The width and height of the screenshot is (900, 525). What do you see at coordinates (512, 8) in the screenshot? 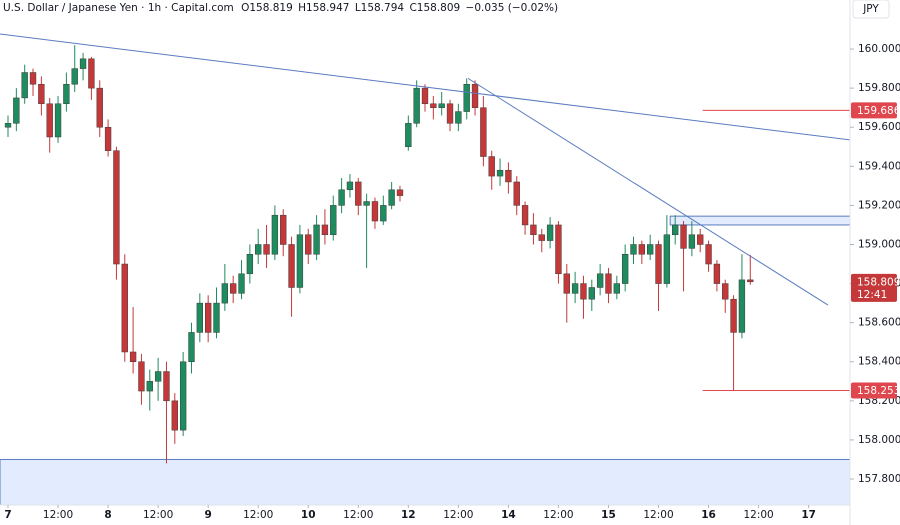
I see `change: −0.035 (−0.02%)` at bounding box center [512, 8].